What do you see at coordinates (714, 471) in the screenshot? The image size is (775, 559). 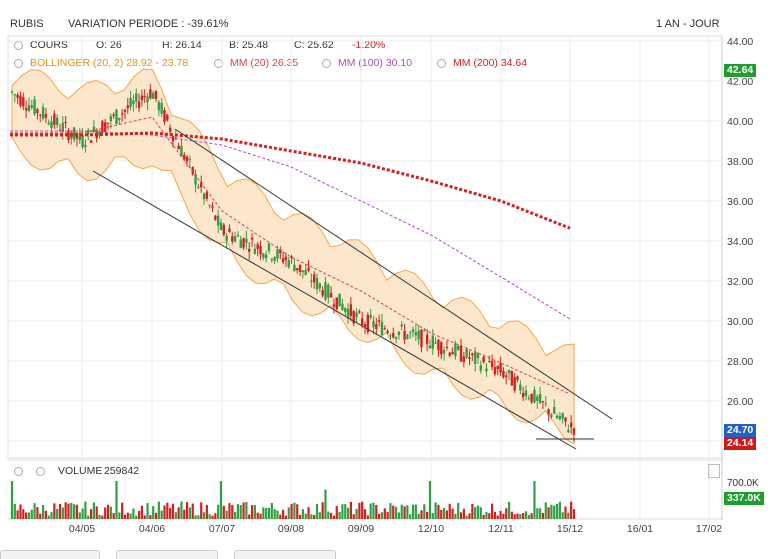 I see `volume-panel-checkbox` at bounding box center [714, 471].